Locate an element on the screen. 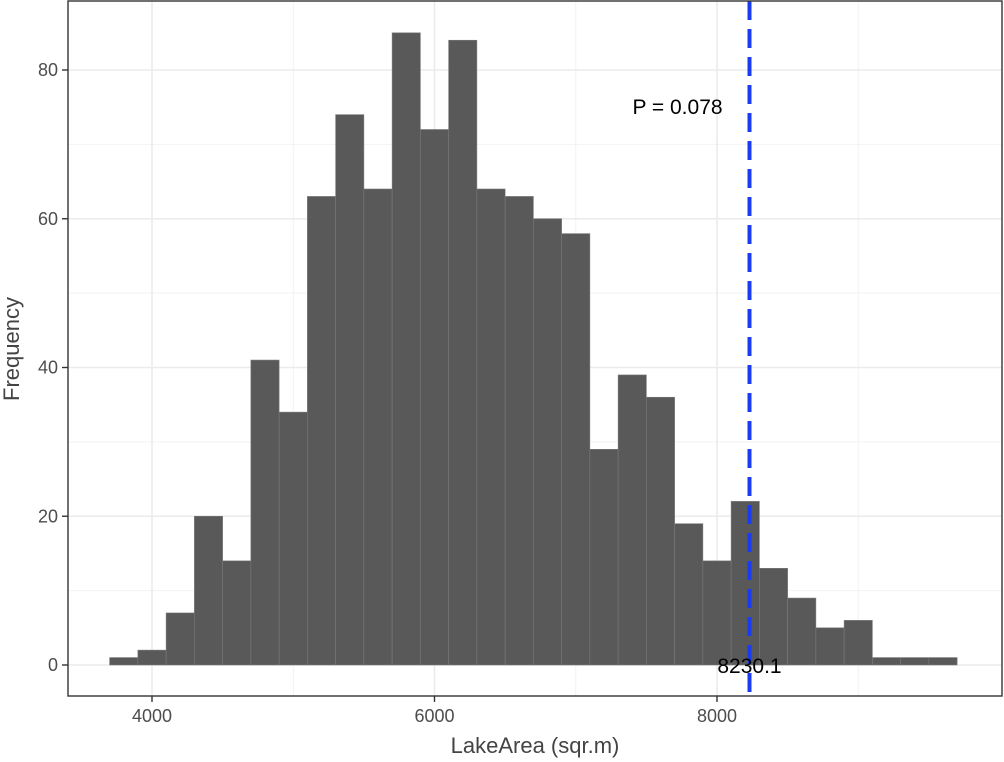 The height and width of the screenshot is (762, 1004). x-axis-title: LakeArea (sqr.m) is located at coordinates (535, 745).